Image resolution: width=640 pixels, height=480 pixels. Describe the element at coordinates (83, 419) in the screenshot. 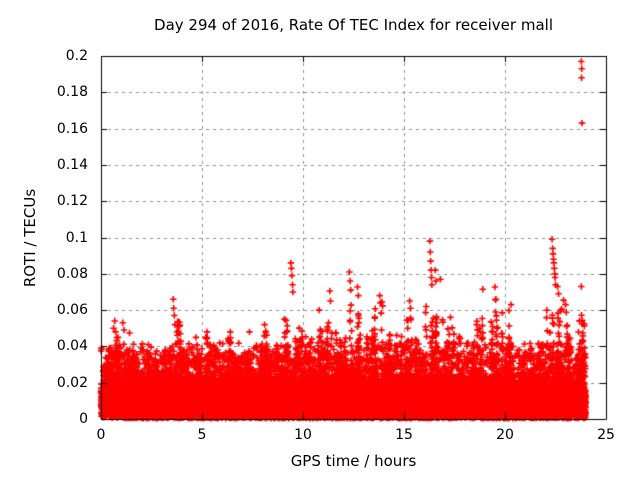

I see `y-tick-label: 0` at that location.